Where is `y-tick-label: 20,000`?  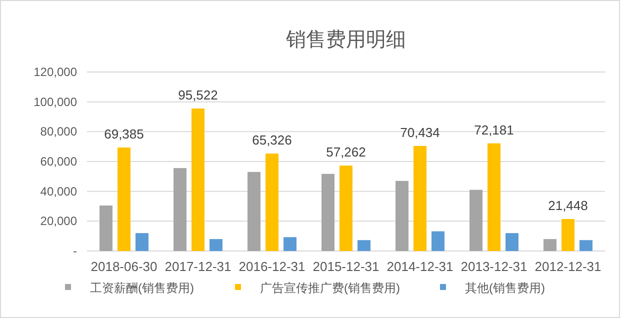
y-tick-label: 20,000 is located at coordinates (59, 221).